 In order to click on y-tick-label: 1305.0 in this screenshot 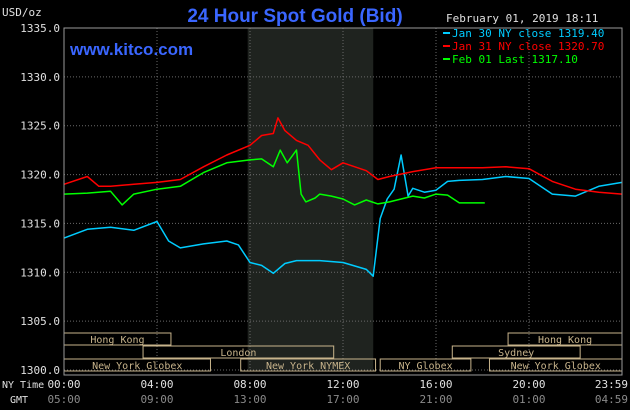, I will do `click(40, 321)`.